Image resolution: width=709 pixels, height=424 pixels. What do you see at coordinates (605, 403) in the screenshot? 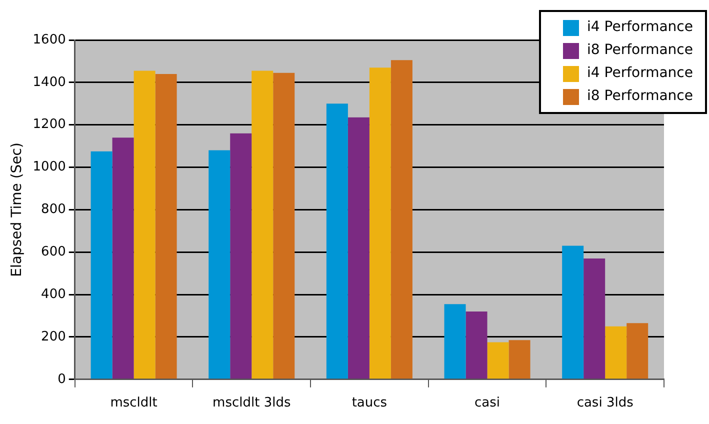
I see `x-tick-label: casi 3lds` at bounding box center [605, 403].